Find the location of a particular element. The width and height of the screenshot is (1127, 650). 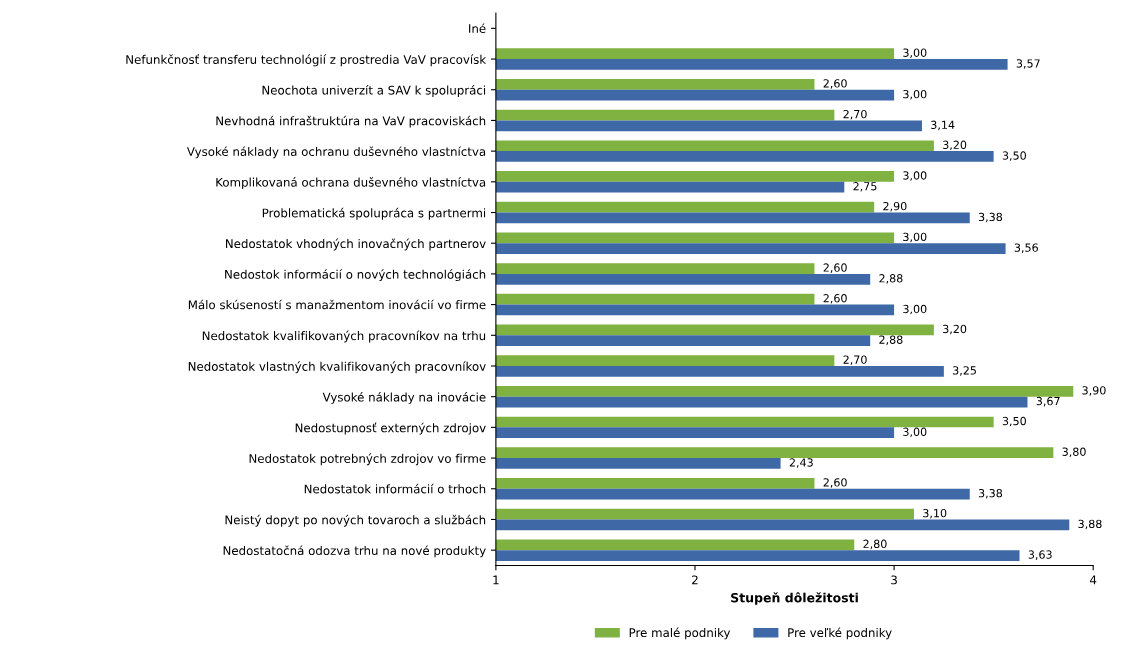

x-tick-label: 1 is located at coordinates (496, 580).